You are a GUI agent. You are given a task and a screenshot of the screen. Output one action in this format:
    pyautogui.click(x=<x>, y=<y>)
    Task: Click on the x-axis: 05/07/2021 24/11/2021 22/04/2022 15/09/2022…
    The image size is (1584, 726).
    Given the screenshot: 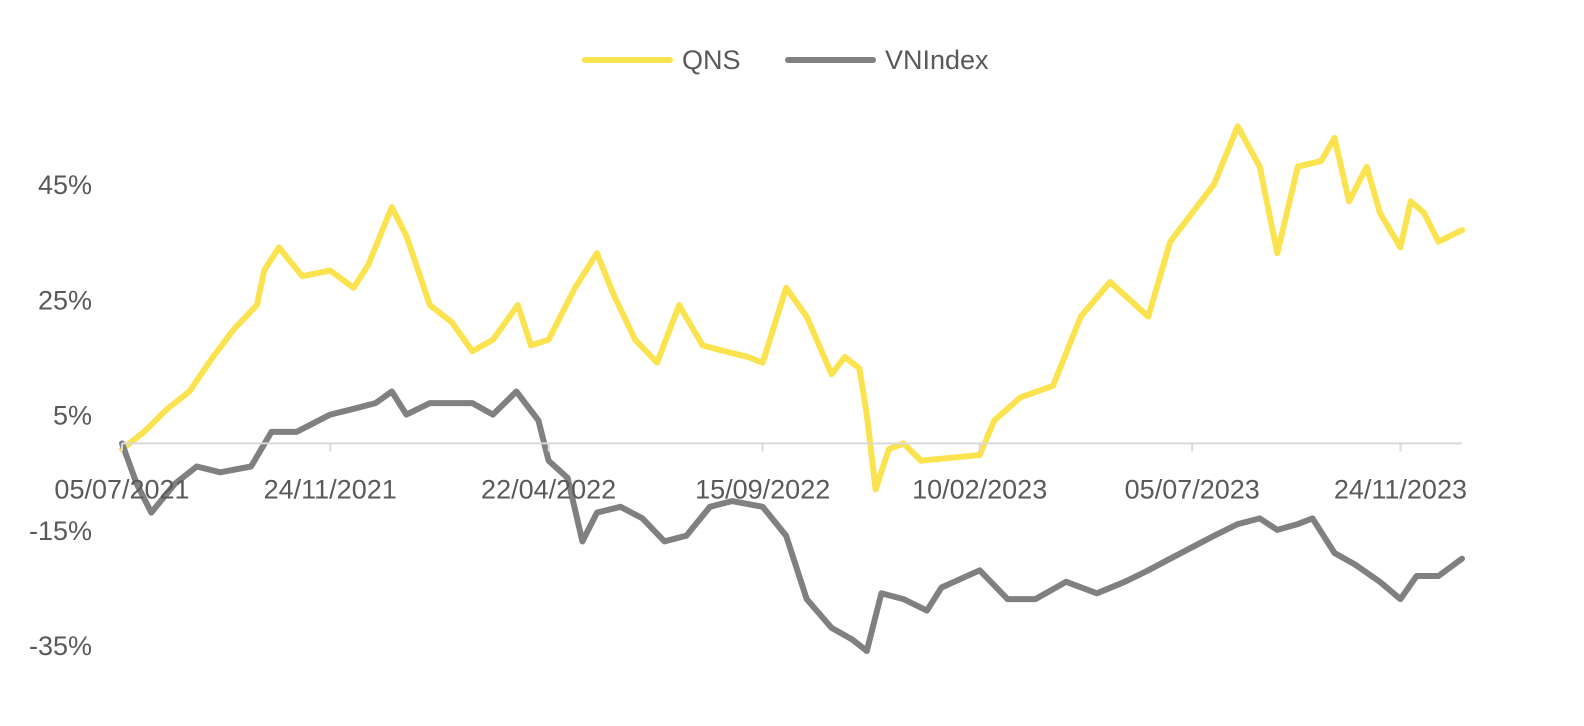 What is the action you would take?
    pyautogui.click(x=760, y=473)
    